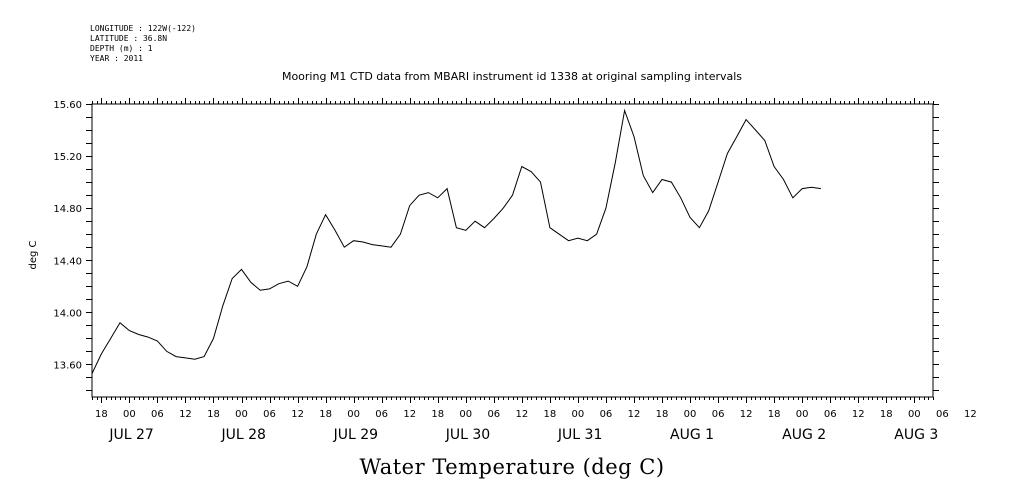 This screenshot has width=1009, height=504. I want to click on y-axis-label: deg C, so click(33, 254).